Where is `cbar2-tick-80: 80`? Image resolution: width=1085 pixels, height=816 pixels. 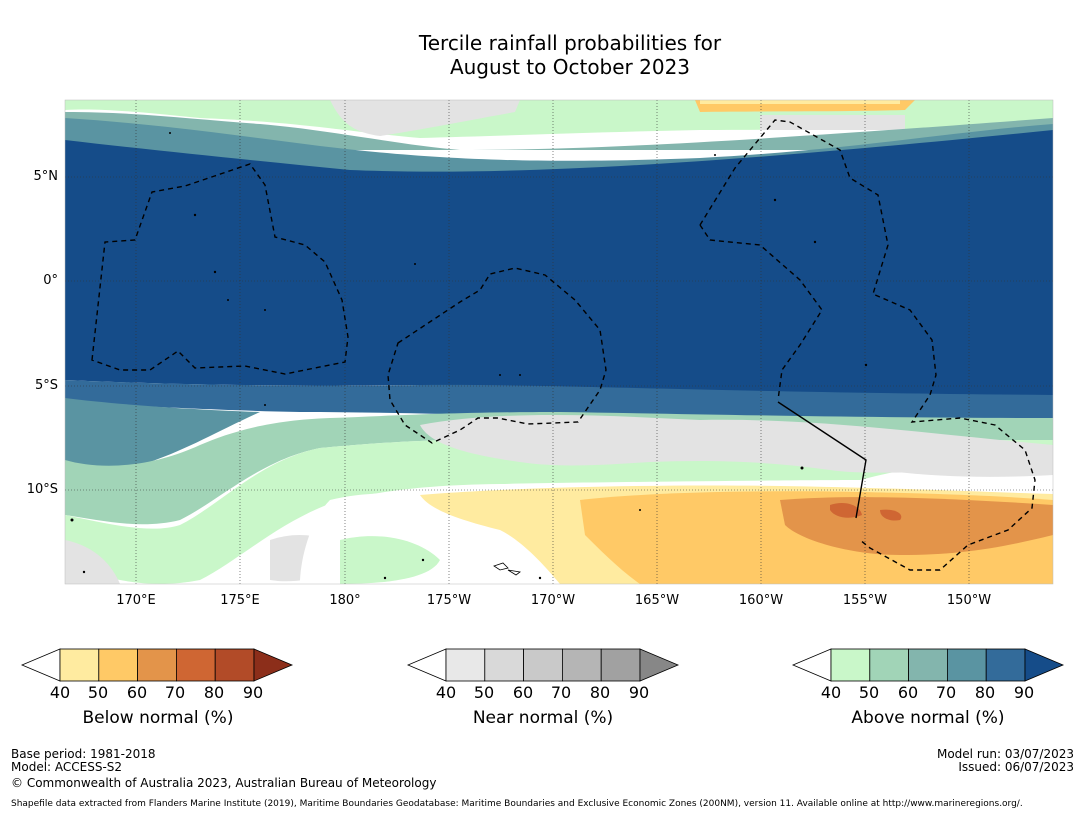
cbar2-tick-80: 80 is located at coordinates (600, 692).